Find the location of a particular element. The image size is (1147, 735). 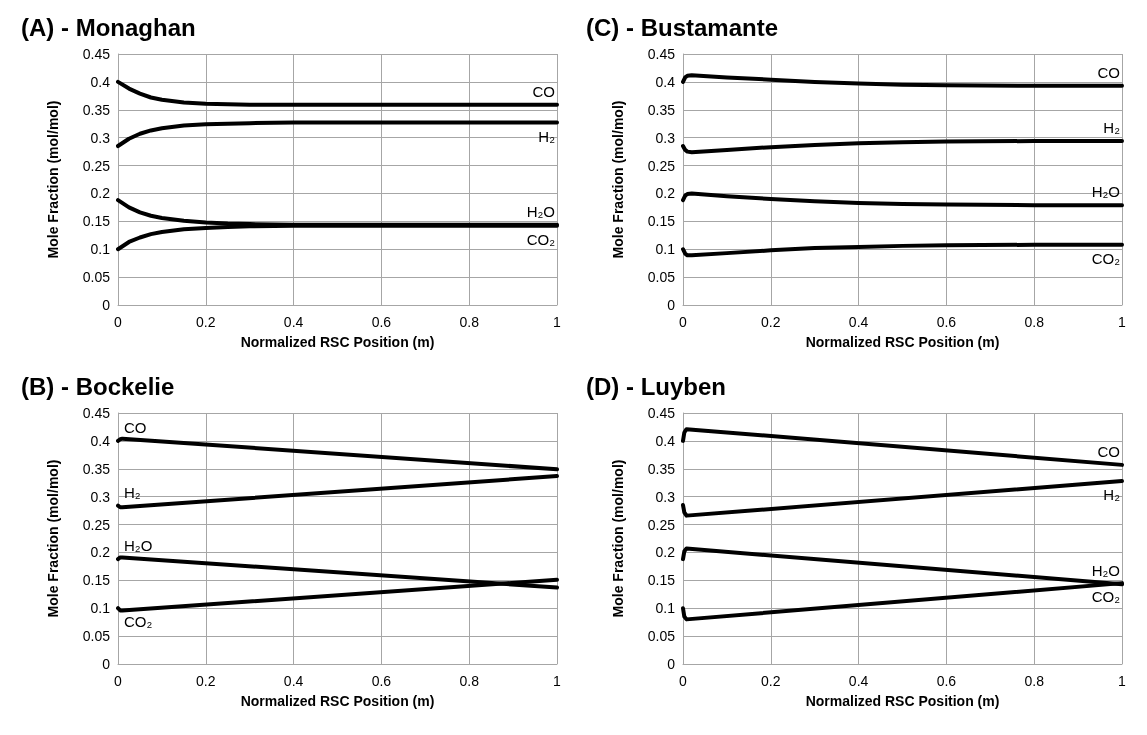

chart-title: (D) - Luyben is located at coordinates (656, 386).